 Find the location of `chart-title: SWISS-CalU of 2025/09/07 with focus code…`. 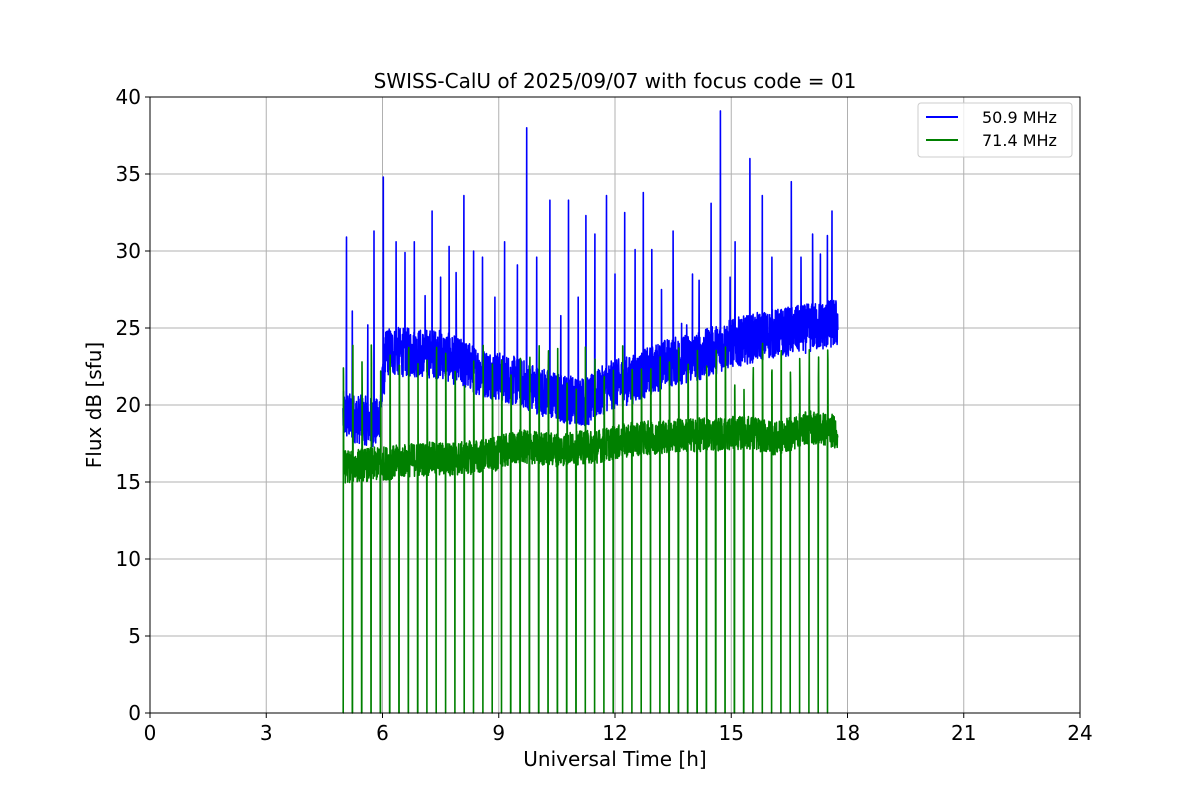

chart-title: SWISS-CalU of 2025/09/07 with focus code… is located at coordinates (615, 81).